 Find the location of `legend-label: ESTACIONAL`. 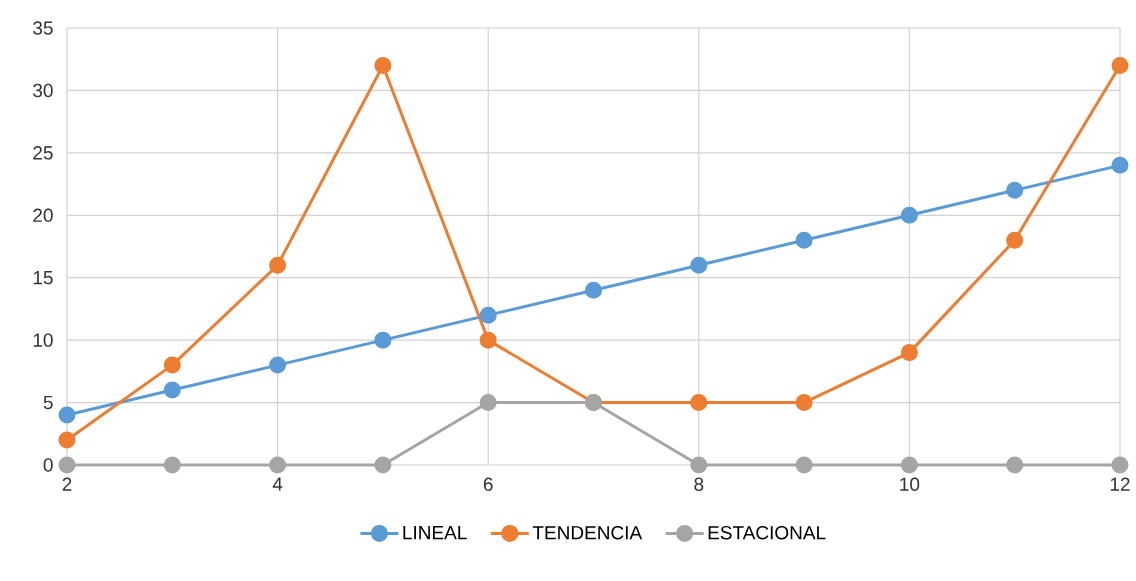

legend-label: ESTACIONAL is located at coordinates (767, 533).